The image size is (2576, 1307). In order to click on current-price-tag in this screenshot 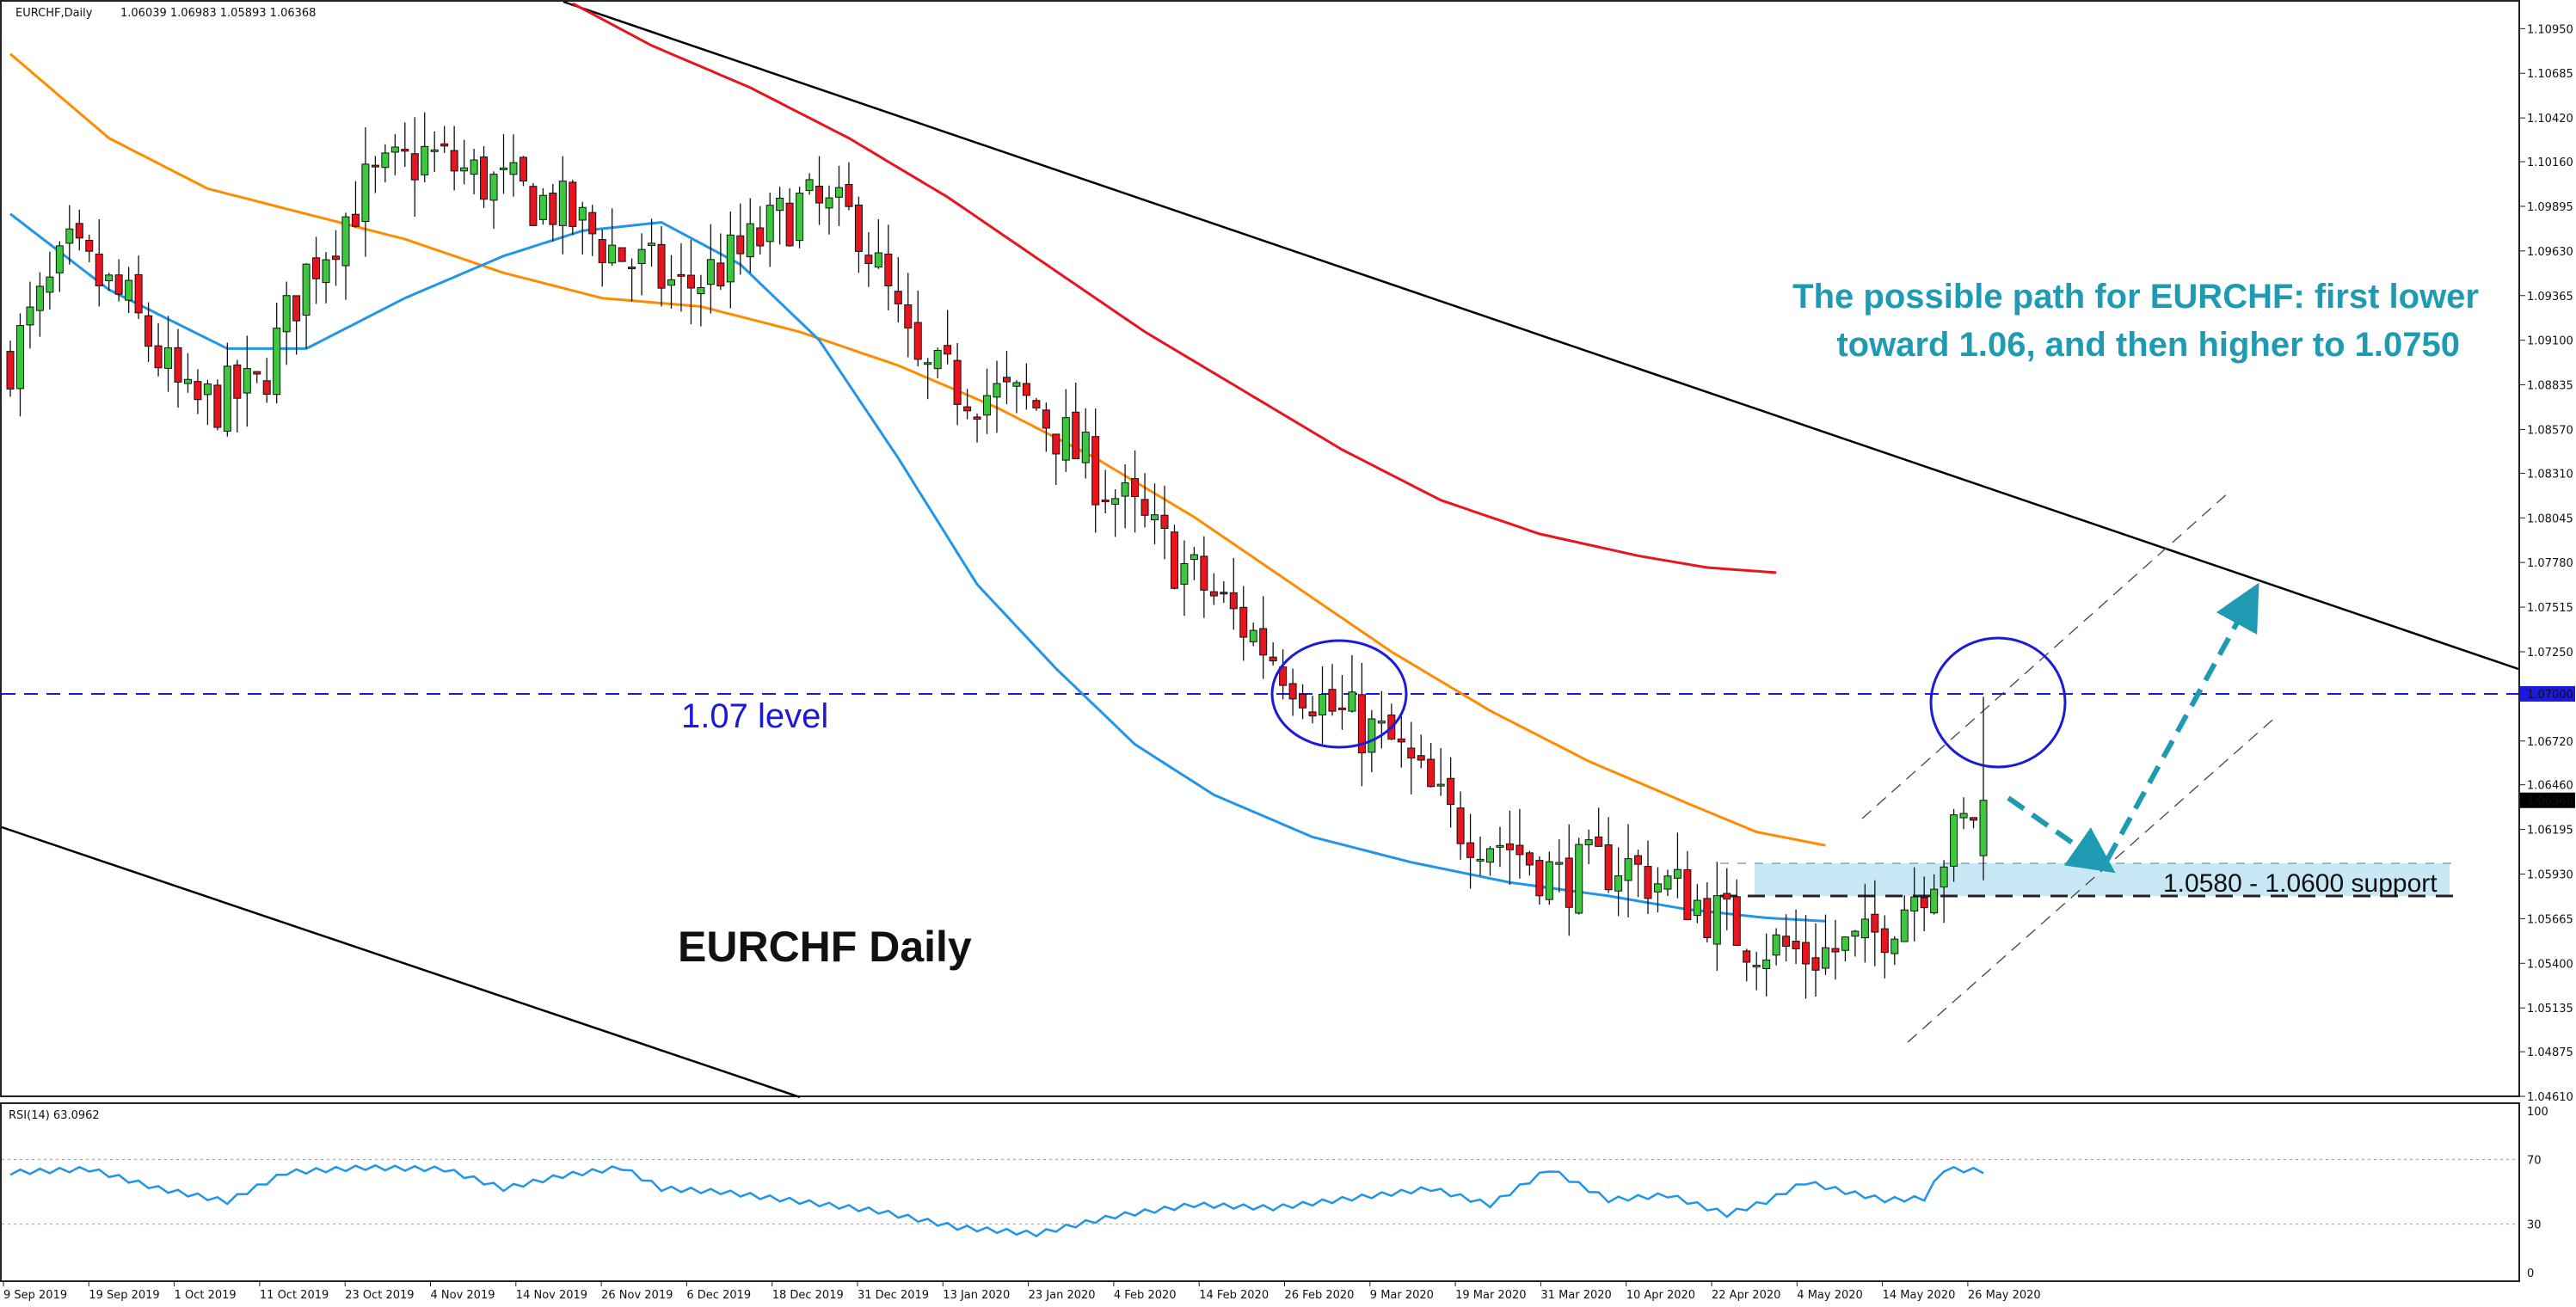, I will do `click(2547, 800)`.